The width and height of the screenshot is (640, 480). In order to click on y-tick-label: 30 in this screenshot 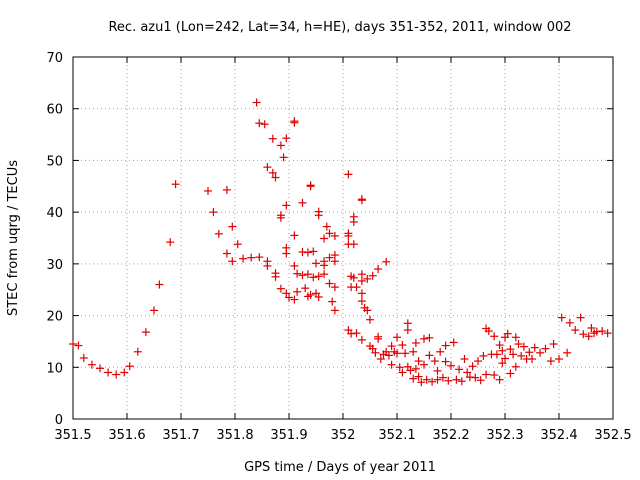, I will do `click(54, 265)`.